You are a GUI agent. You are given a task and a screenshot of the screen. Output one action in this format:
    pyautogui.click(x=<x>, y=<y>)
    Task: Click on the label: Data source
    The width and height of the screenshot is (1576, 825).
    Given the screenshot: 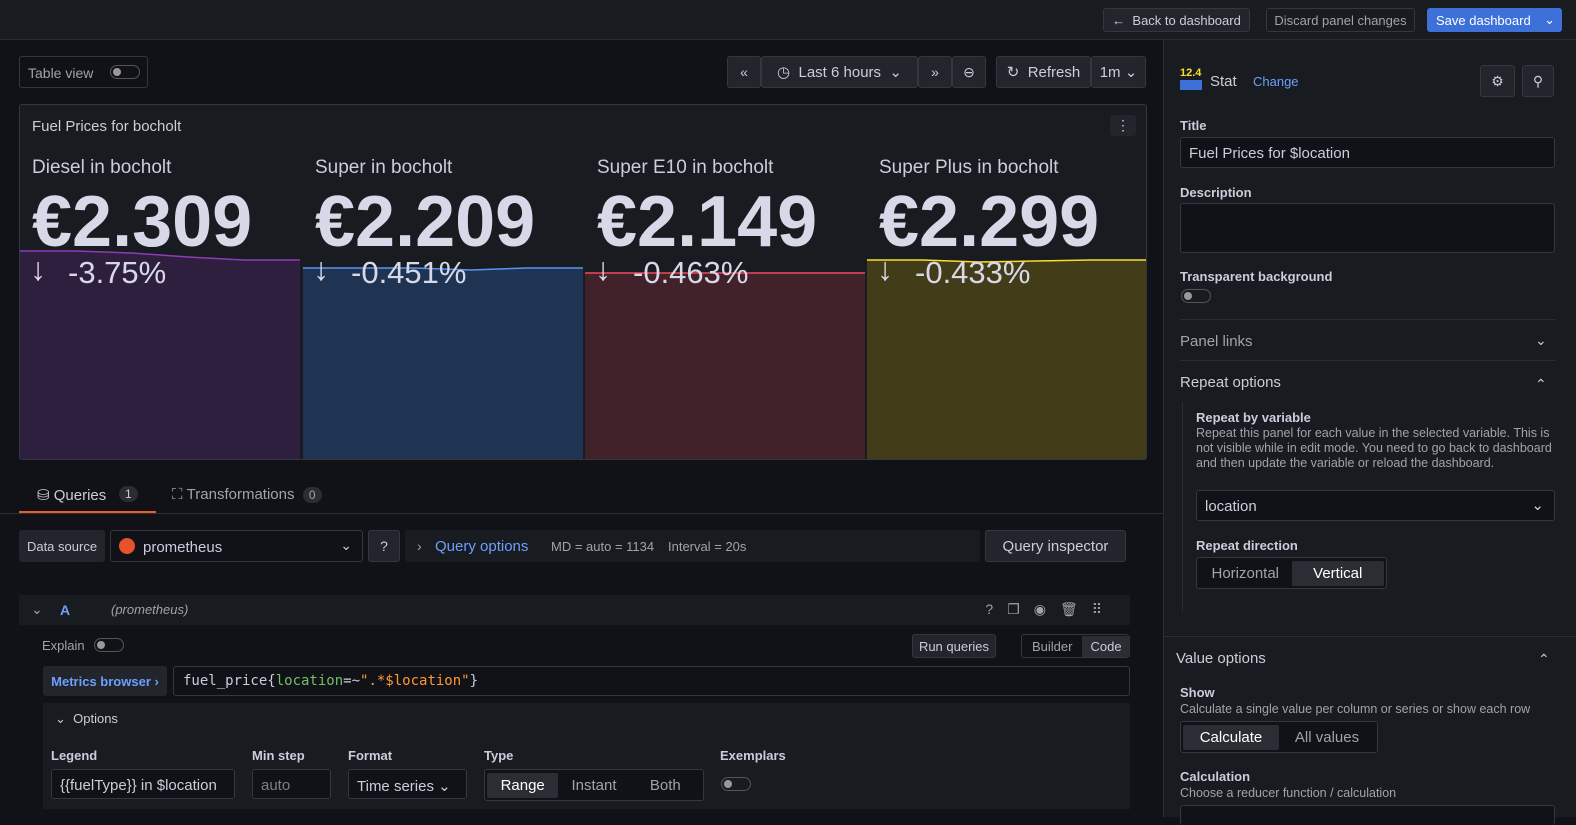 What is the action you would take?
    pyautogui.click(x=62, y=546)
    